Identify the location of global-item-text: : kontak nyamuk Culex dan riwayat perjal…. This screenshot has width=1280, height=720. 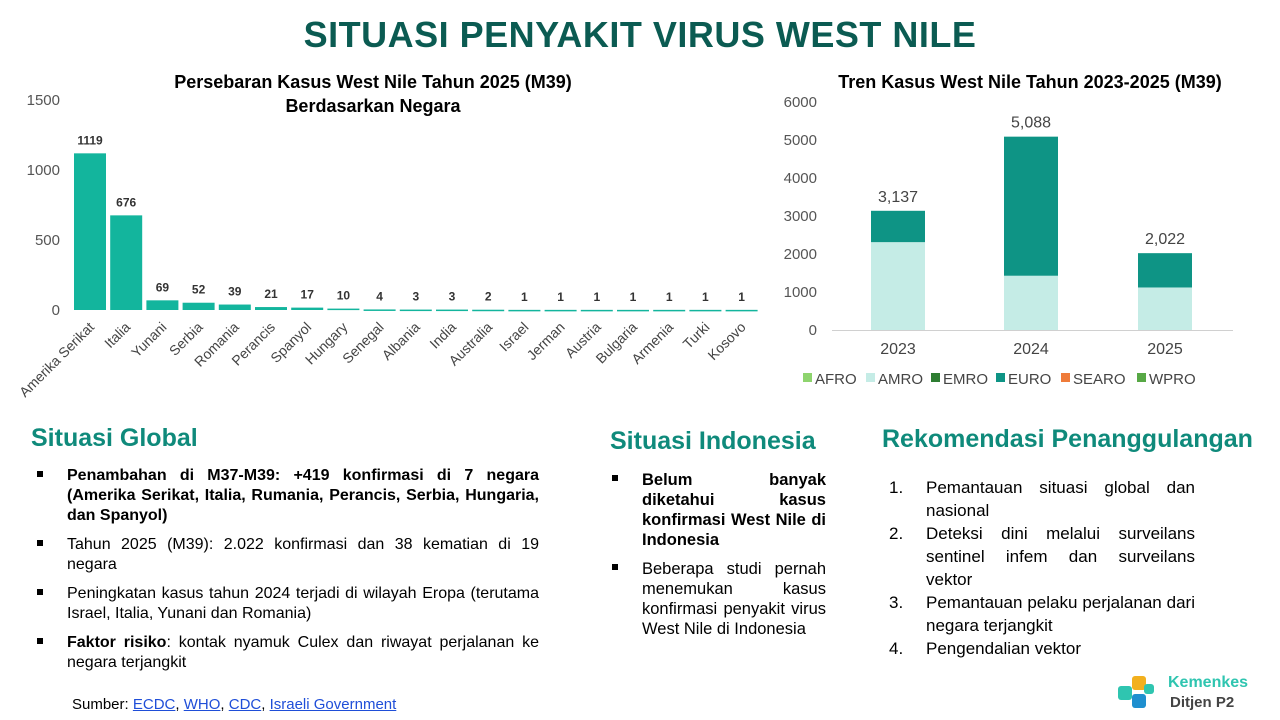
(303, 652).